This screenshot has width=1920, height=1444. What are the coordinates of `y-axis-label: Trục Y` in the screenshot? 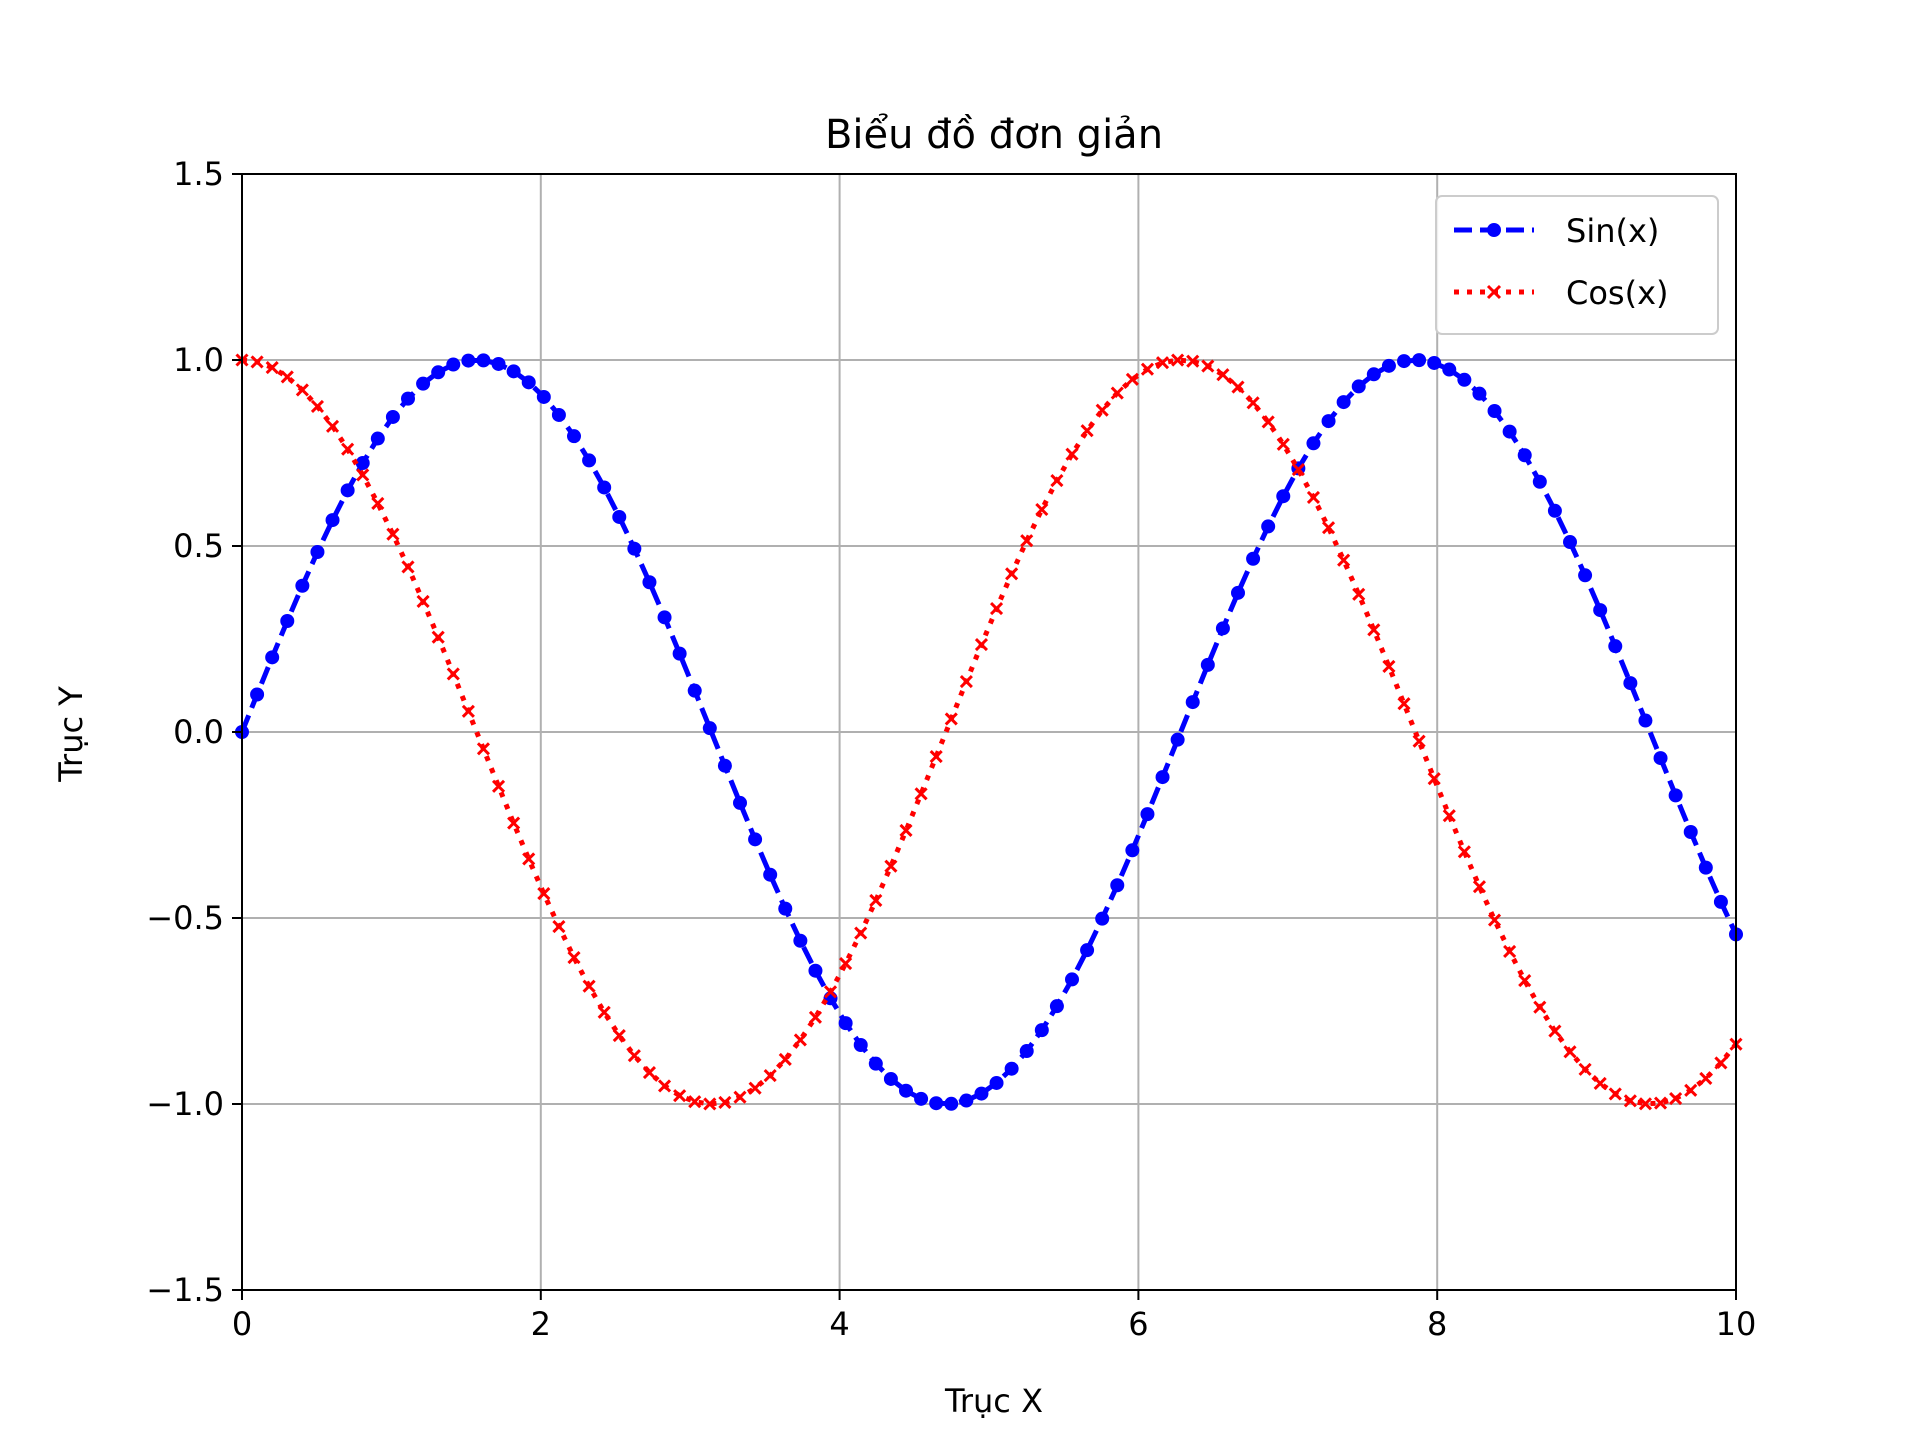 It's located at (71, 734).